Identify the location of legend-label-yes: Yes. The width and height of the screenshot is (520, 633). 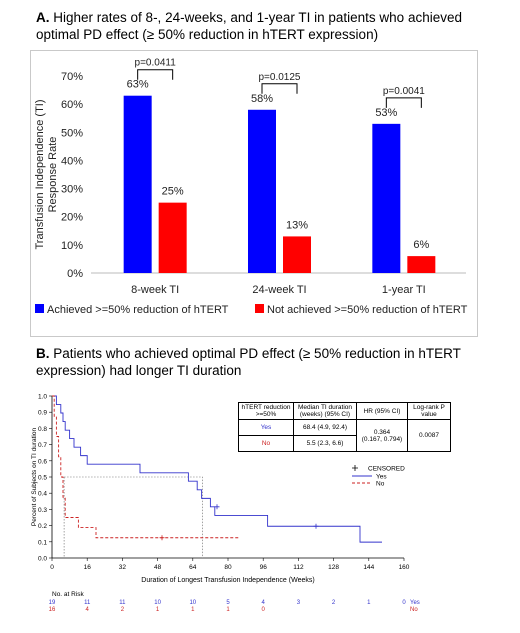
(381, 477).